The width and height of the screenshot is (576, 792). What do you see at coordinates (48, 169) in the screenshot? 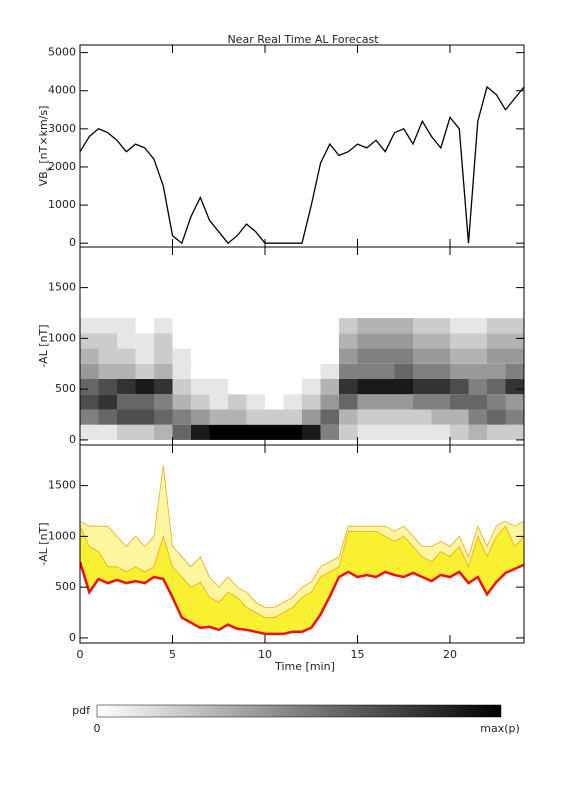
I see `y-label-sub: s` at bounding box center [48, 169].